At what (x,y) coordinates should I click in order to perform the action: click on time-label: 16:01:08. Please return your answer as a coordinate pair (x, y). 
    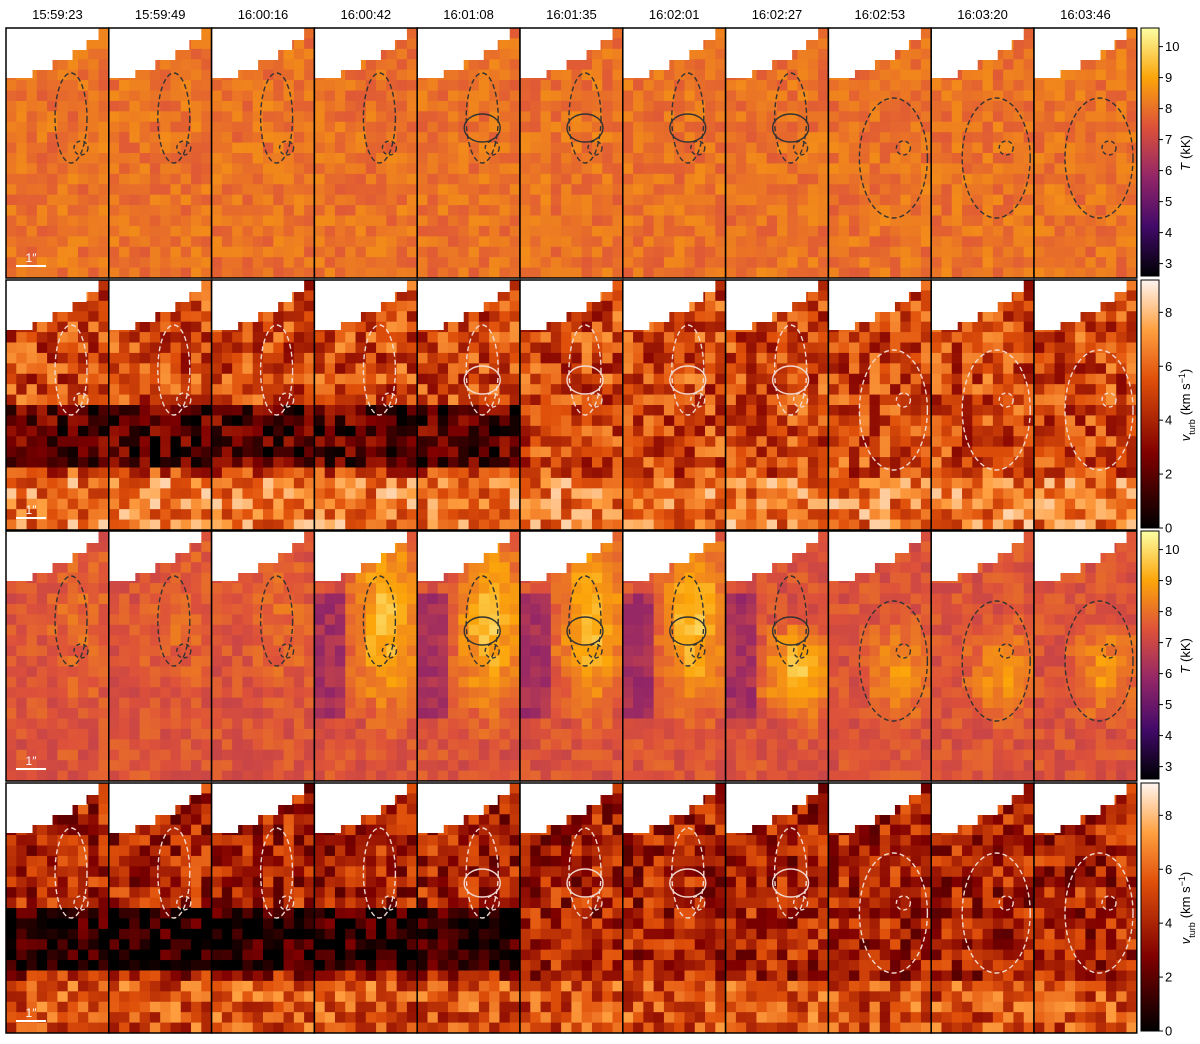
    Looking at the image, I should click on (468, 14).